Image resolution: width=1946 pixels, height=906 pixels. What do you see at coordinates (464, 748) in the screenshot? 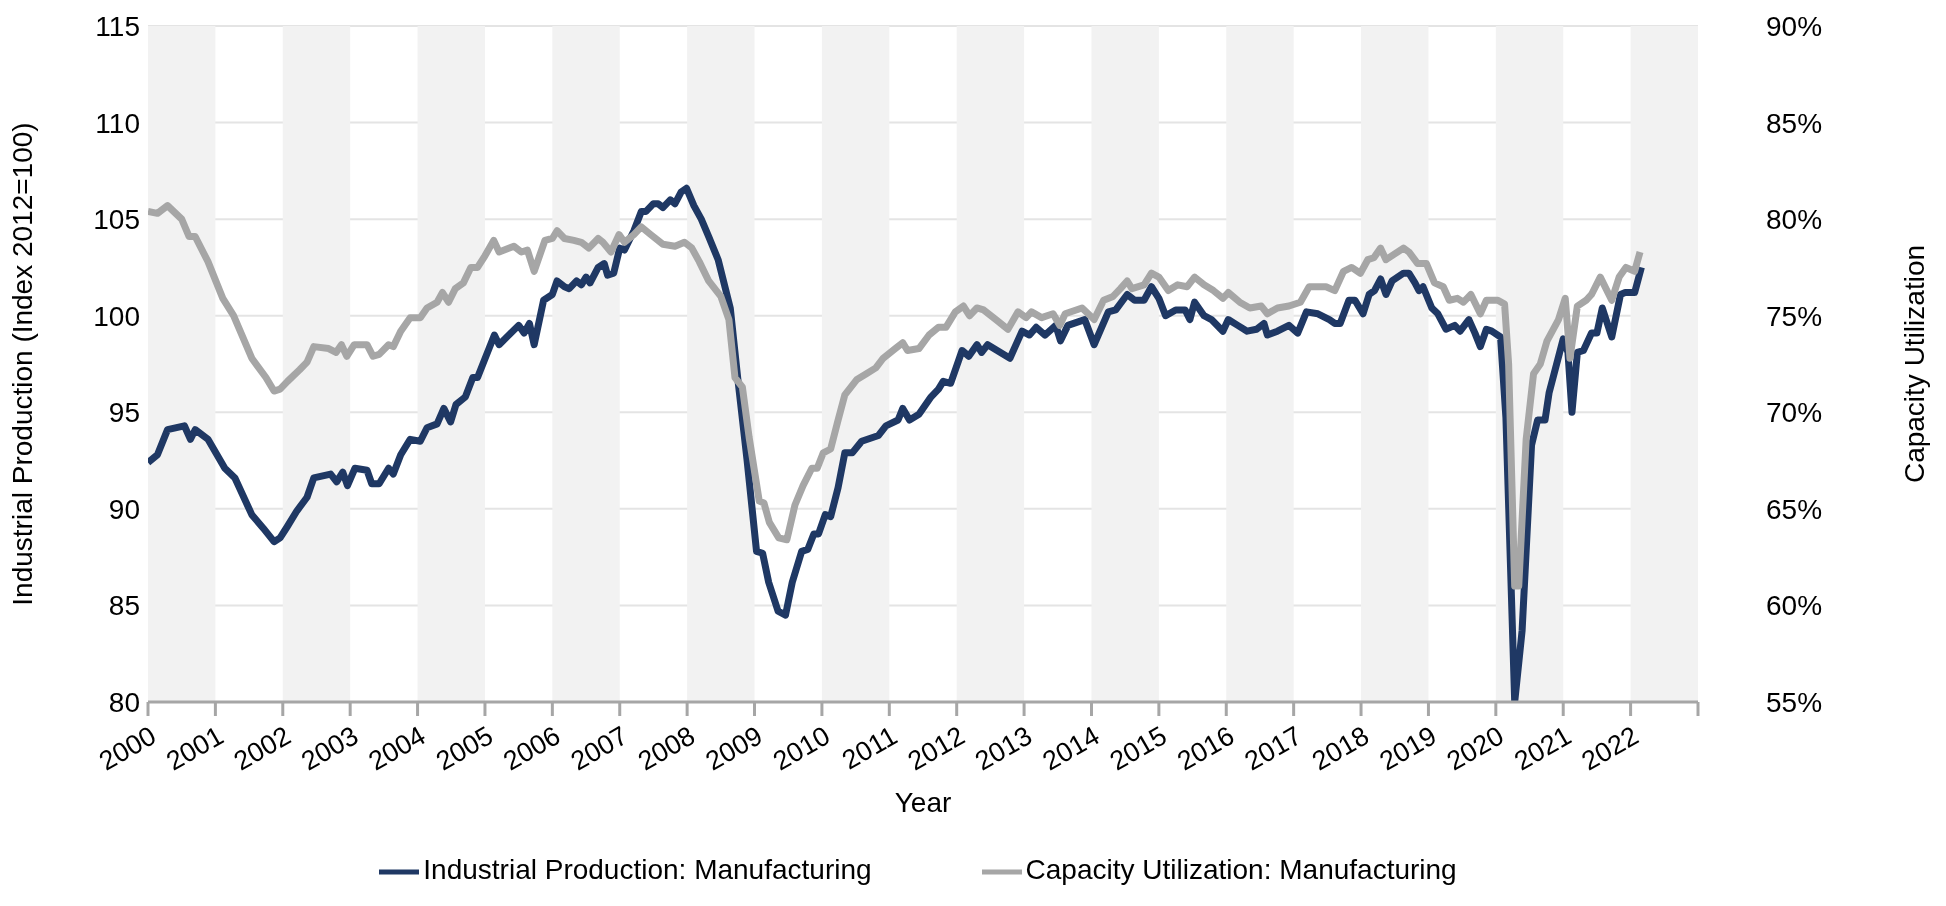
I see `x-tick-label: 2005` at bounding box center [464, 748].